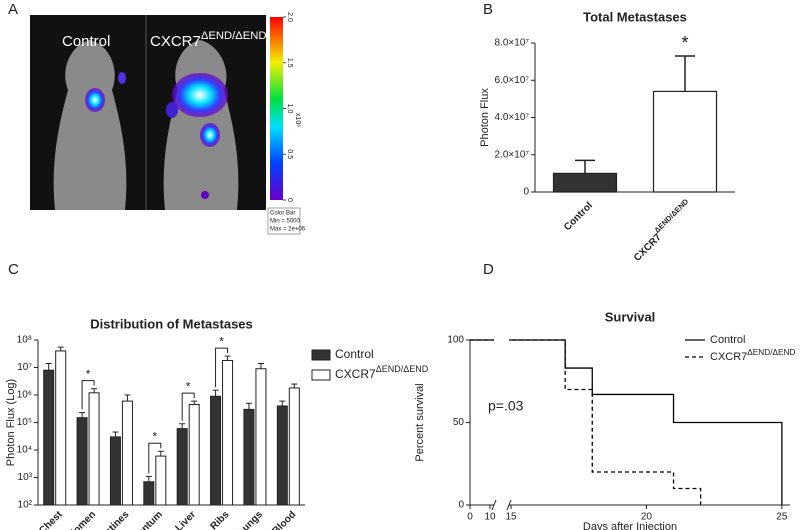  I want to click on x-tick-label: 25, so click(782, 517).